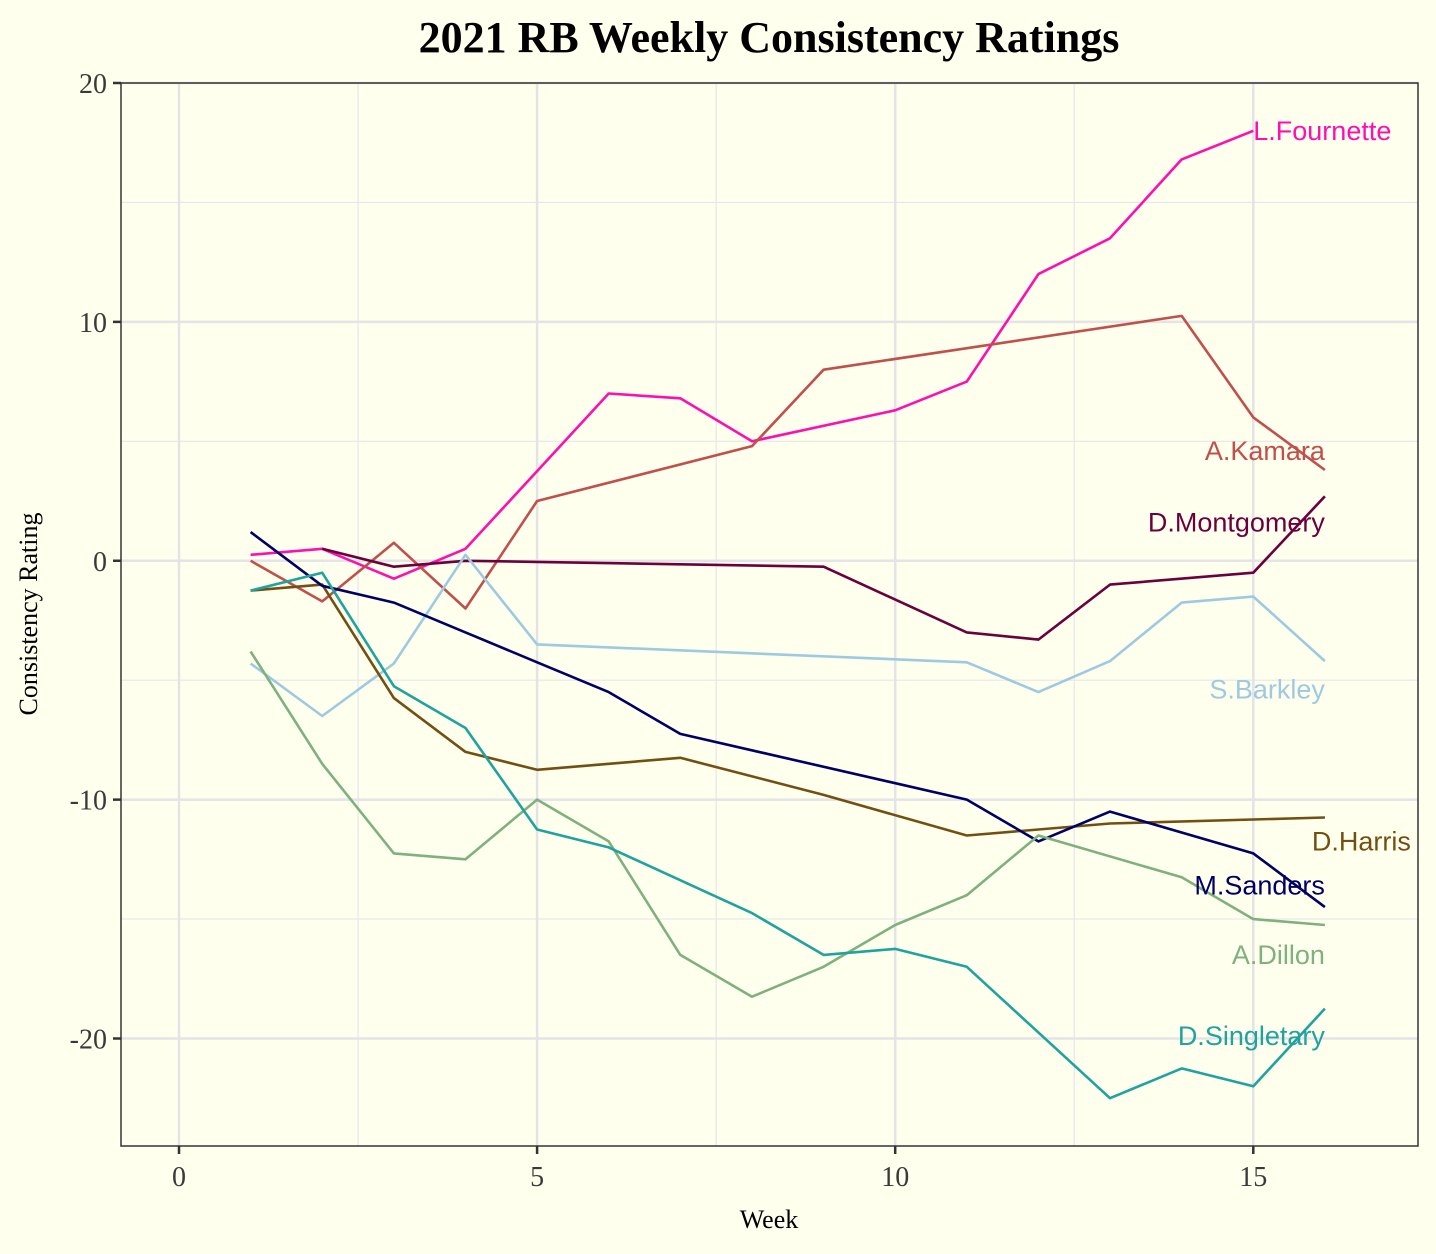  Describe the element at coordinates (179, 1177) in the screenshot. I see `x-tick-label: 0` at that location.